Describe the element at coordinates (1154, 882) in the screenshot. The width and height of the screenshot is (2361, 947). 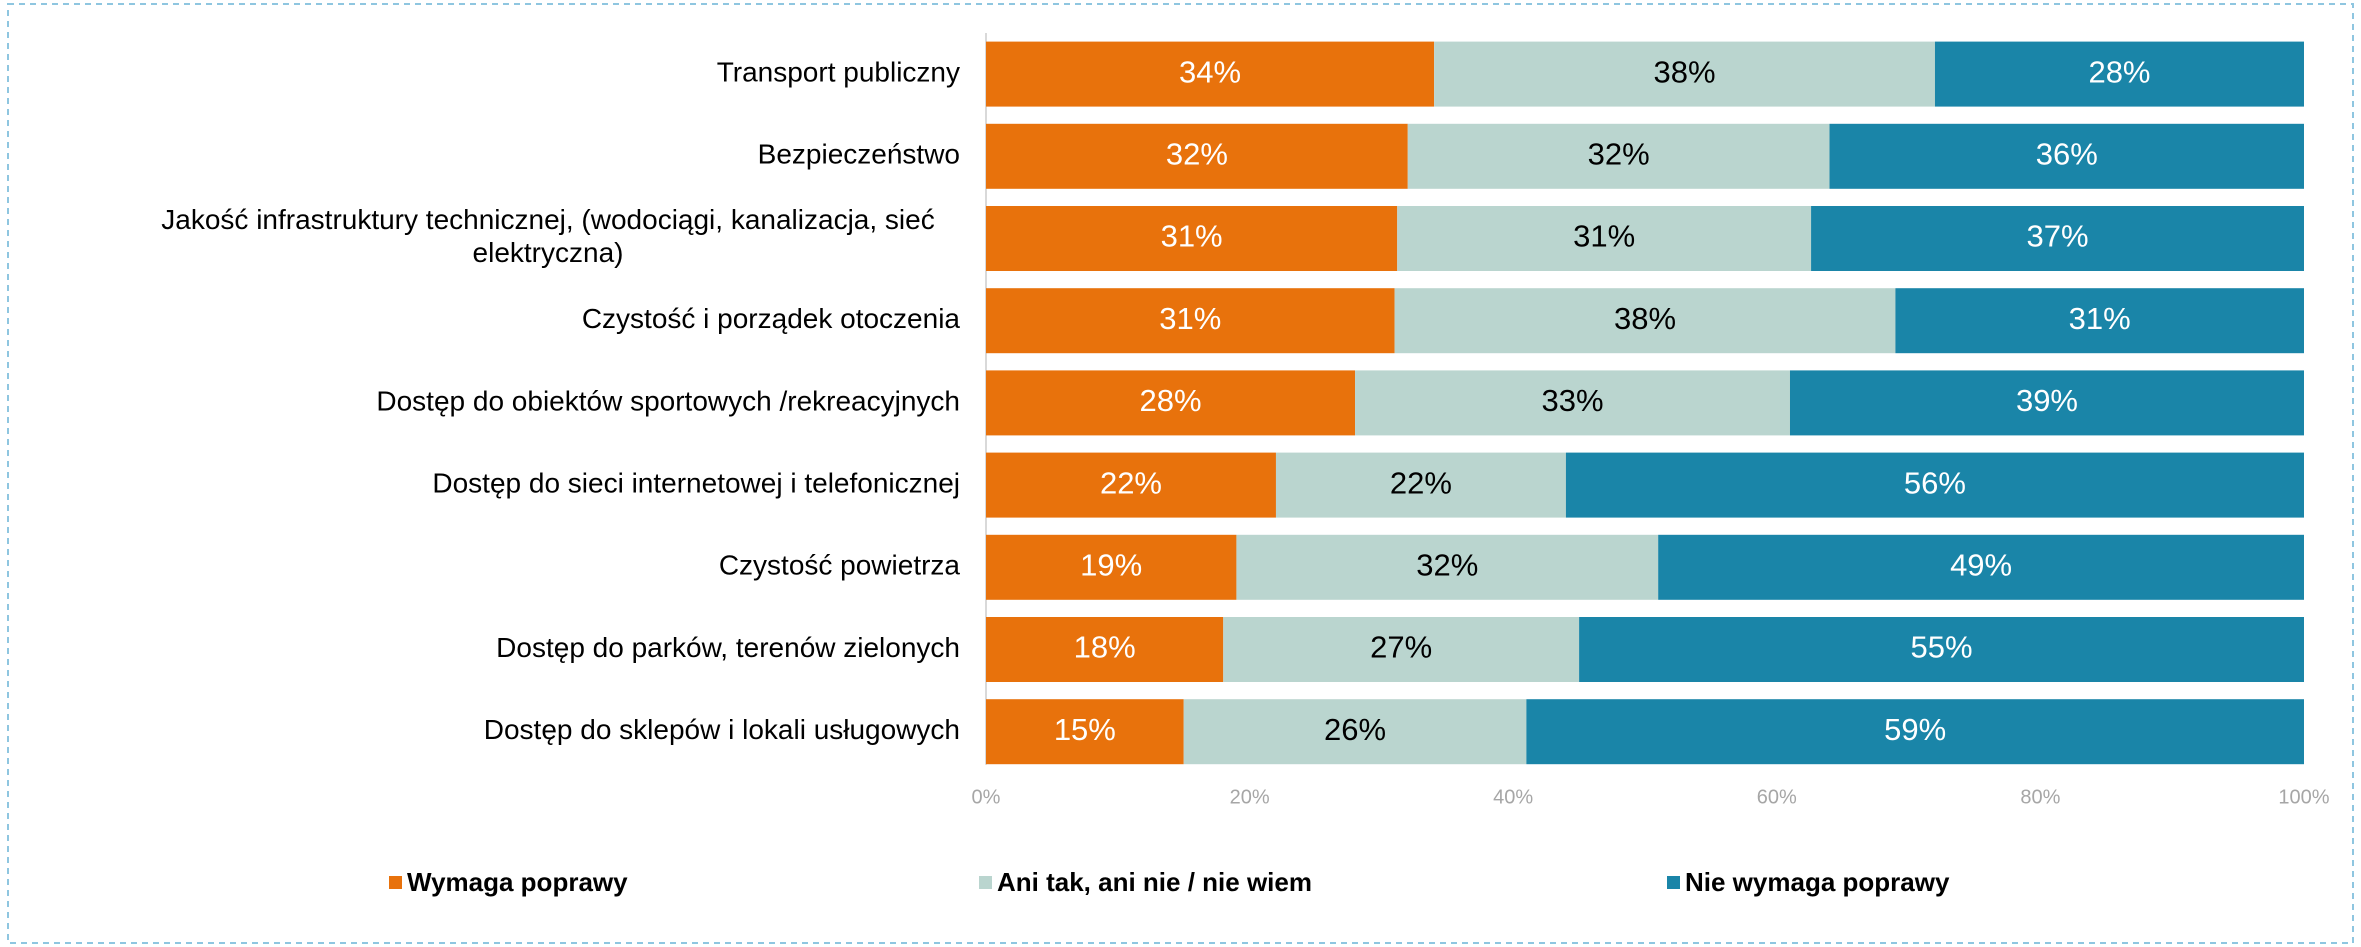
I see `legend-label: Ani tak, ani nie / nie wiem` at that location.